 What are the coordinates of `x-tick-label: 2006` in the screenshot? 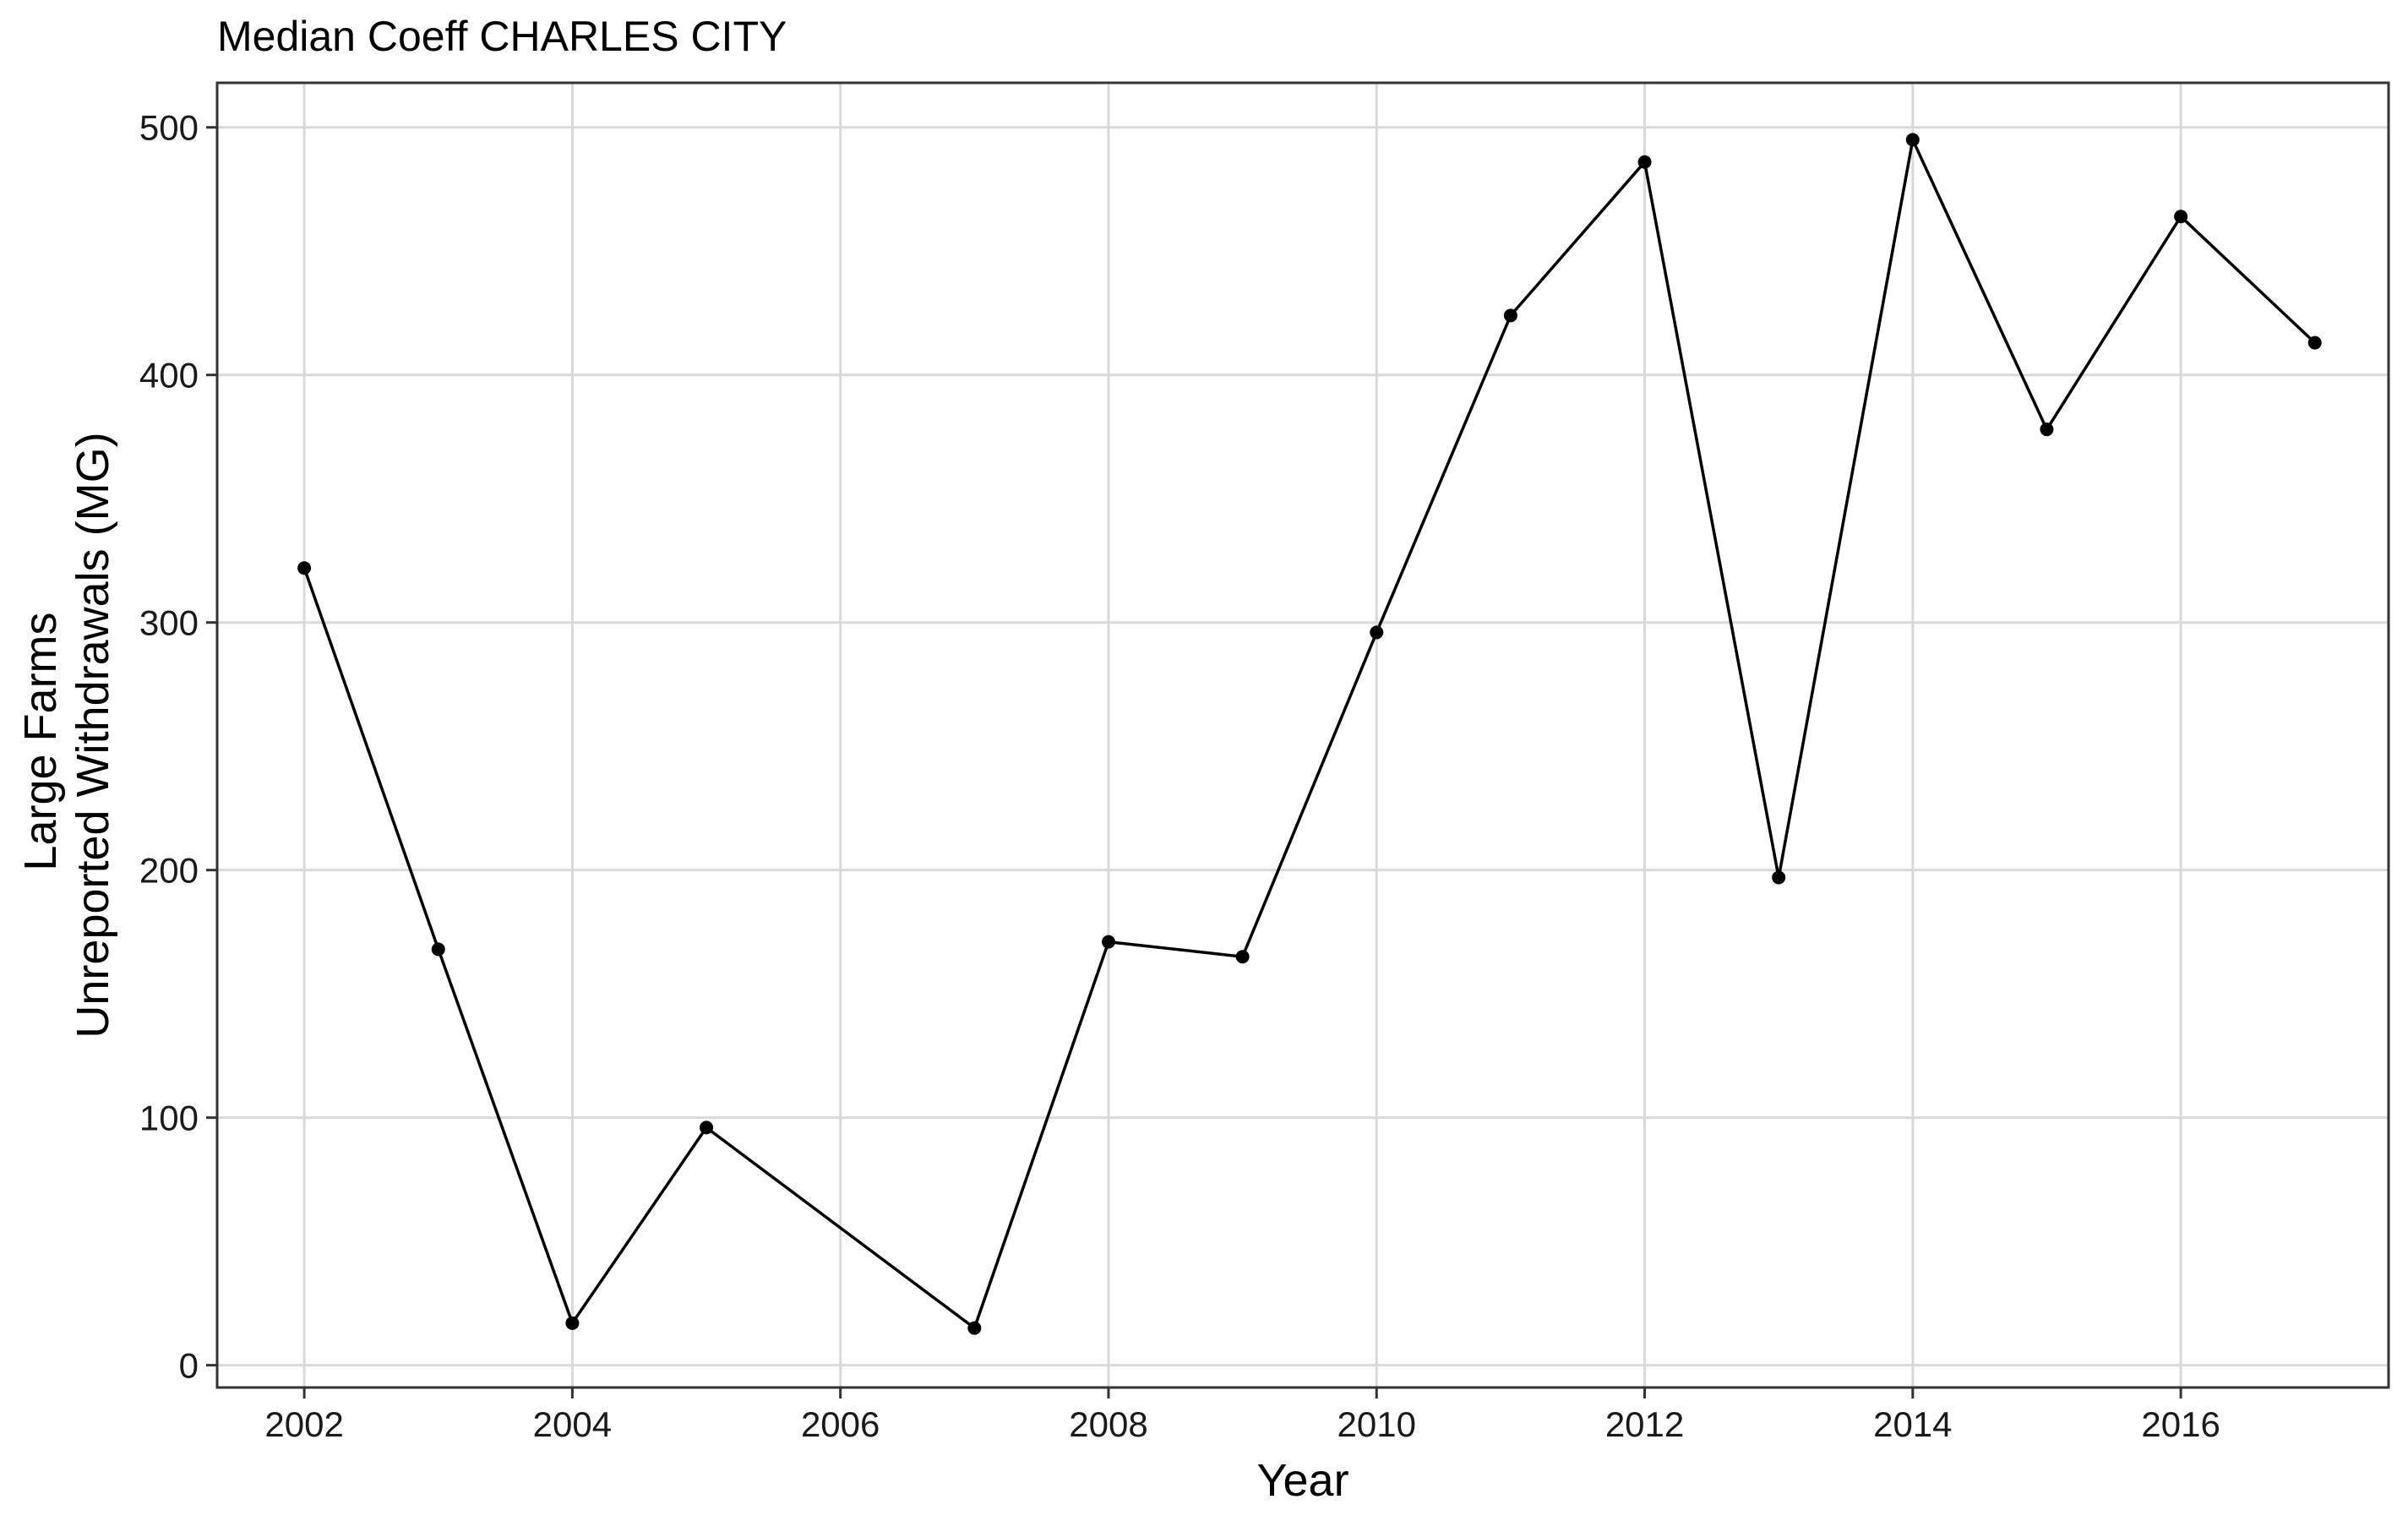 It's located at (840, 1424).